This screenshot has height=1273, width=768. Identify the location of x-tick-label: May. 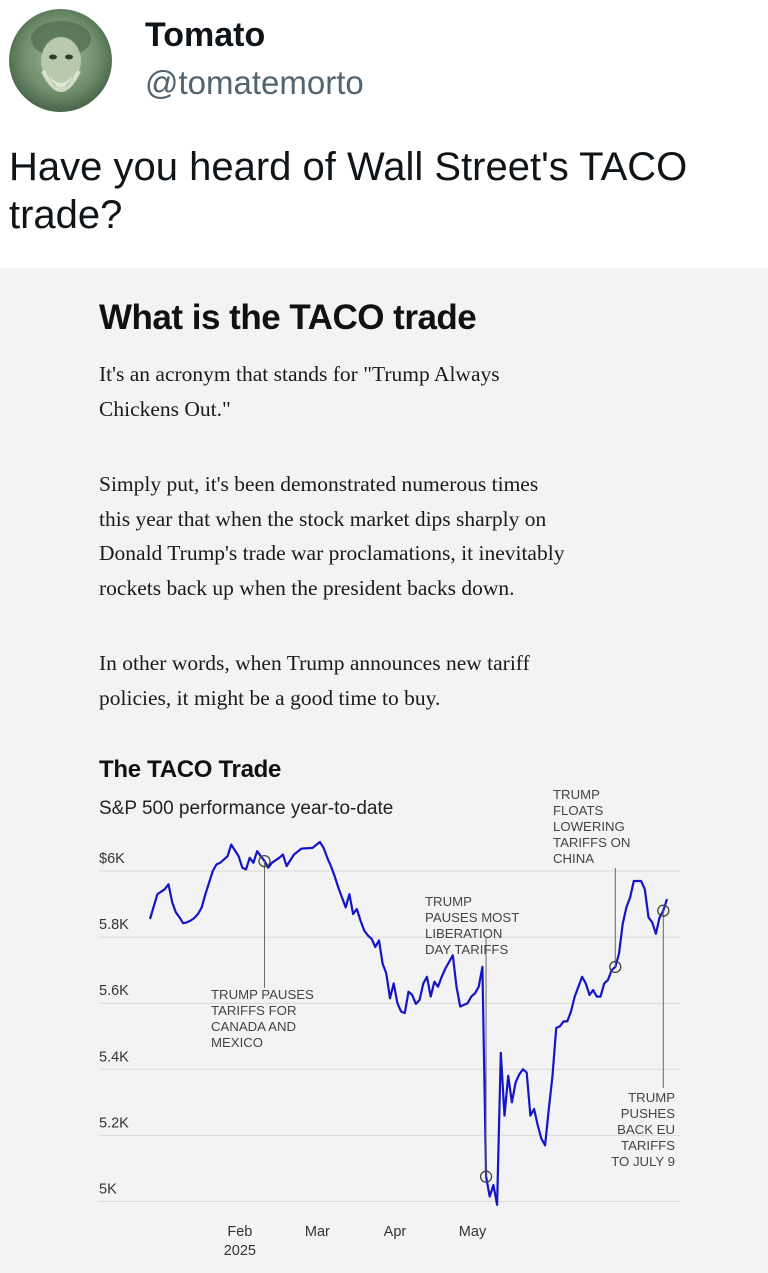
(473, 1232).